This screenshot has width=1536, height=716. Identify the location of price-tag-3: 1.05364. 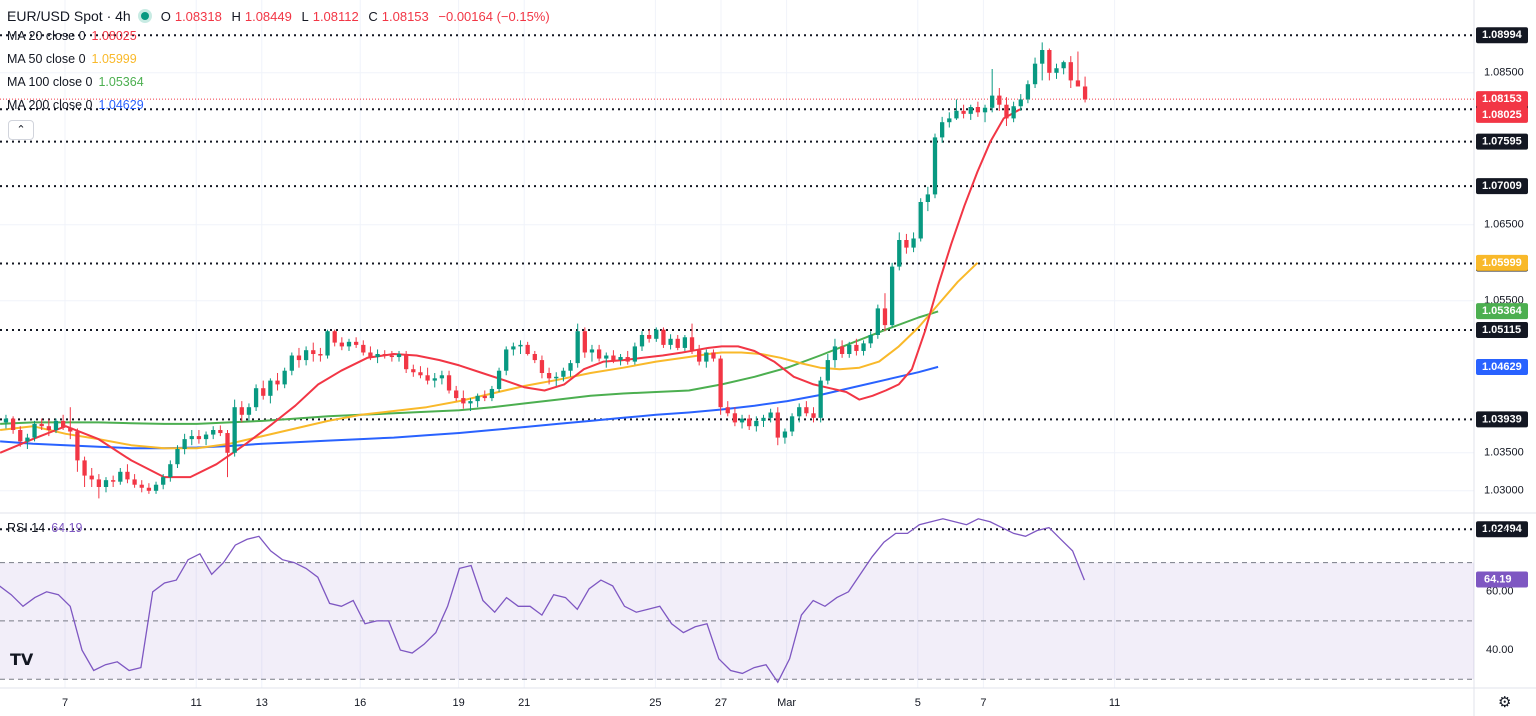
(1502, 311).